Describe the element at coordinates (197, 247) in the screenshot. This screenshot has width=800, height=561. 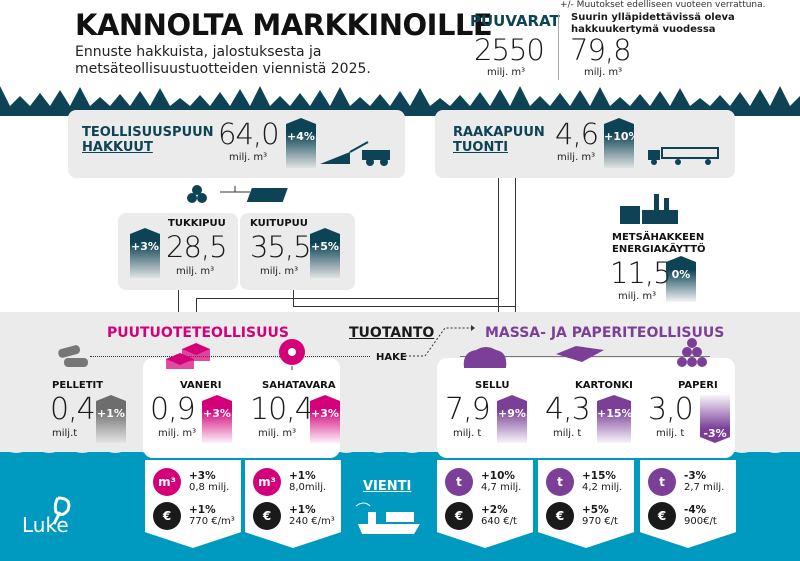
I see `tukkipuu-value: 28,5` at that location.